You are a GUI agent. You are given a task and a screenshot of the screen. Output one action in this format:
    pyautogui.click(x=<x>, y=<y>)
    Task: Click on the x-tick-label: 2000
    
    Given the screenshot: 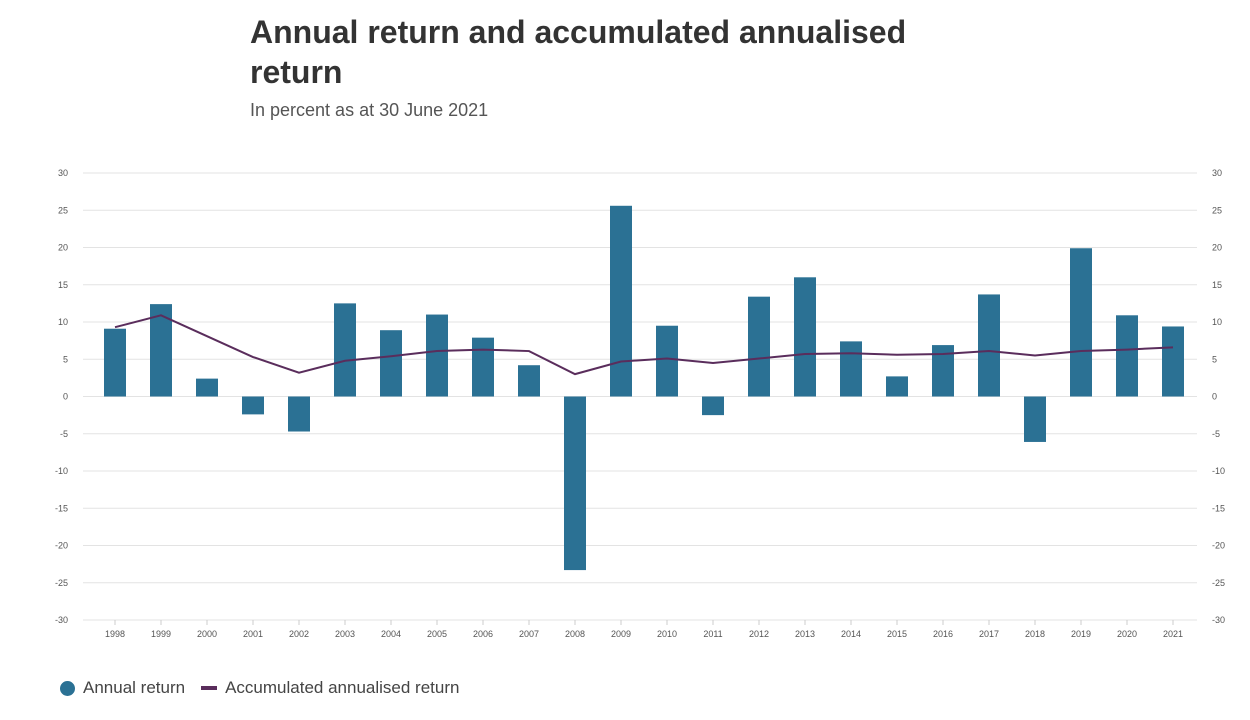 What is the action you would take?
    pyautogui.click(x=207, y=634)
    